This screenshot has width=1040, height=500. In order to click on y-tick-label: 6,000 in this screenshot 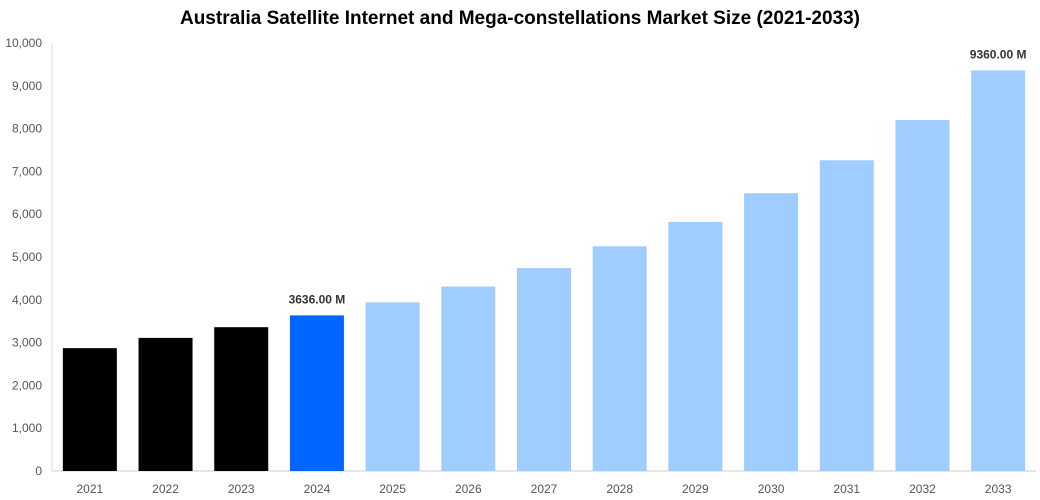, I will do `click(27, 214)`.